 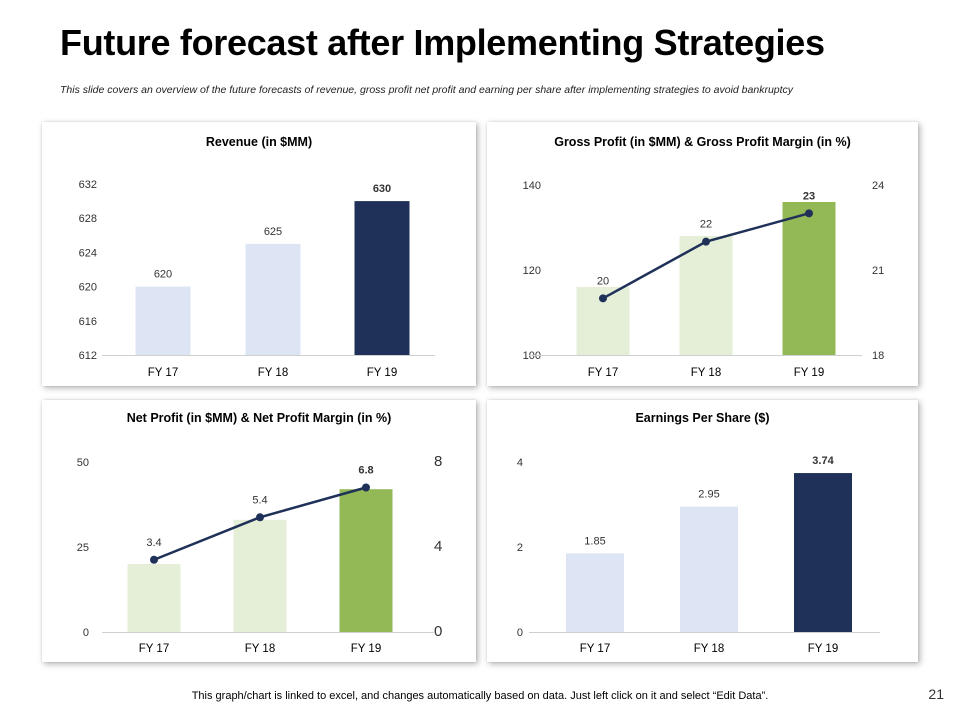 I want to click on y-tick-label: 628, so click(x=88, y=219).